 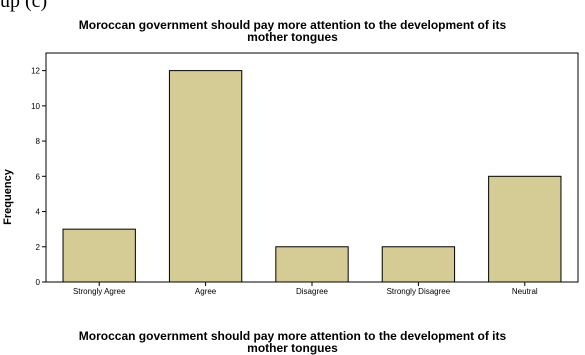 I want to click on x-tick-label: Strongly Disagree, so click(x=419, y=291).